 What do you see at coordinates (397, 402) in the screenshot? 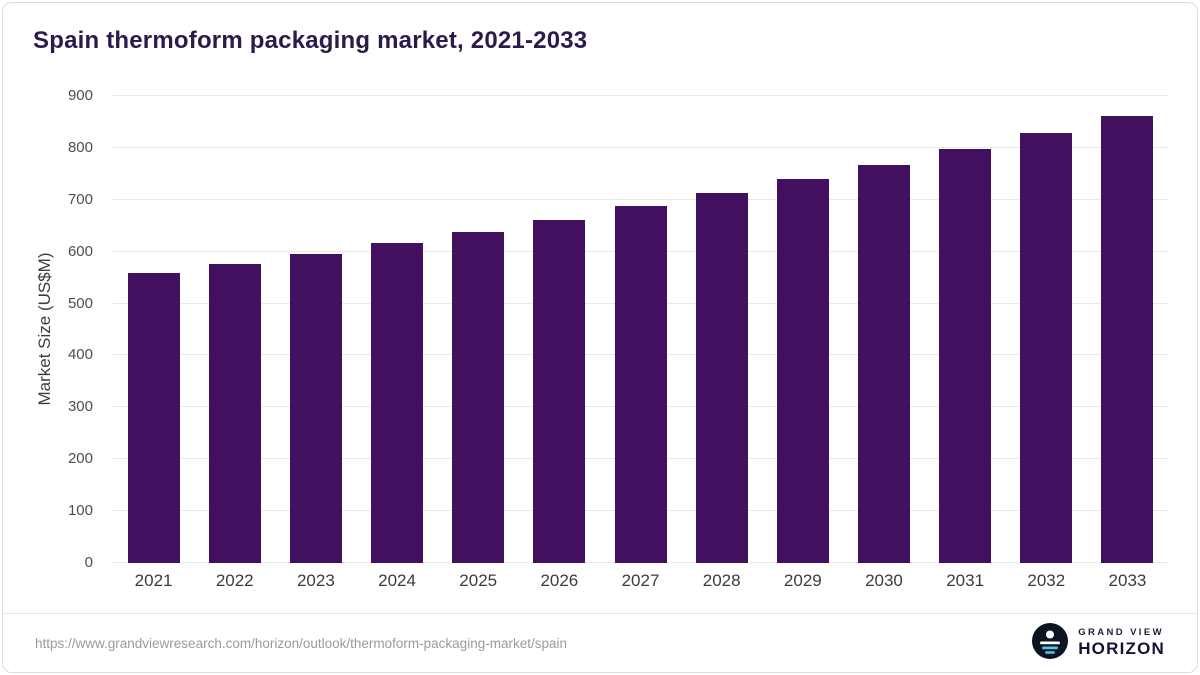
I see `bar-2024` at bounding box center [397, 402].